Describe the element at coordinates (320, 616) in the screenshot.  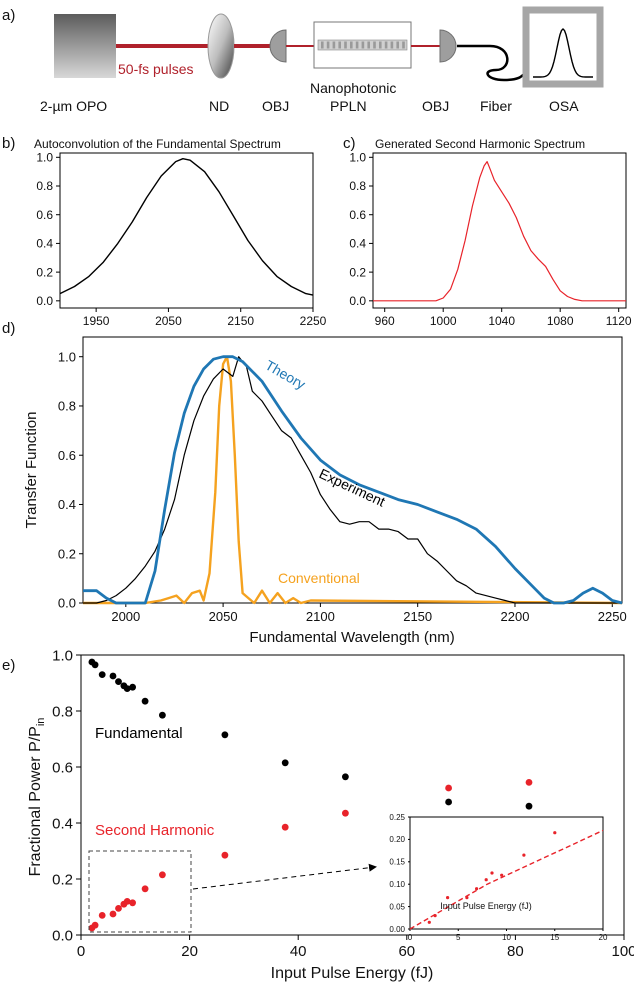
I see `x-tick-label: 2100` at that location.